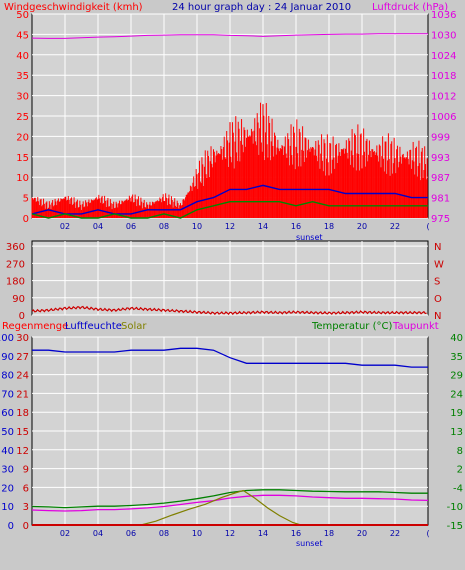  I want to click on wind-x-tick-label: 20, so click(362, 226).